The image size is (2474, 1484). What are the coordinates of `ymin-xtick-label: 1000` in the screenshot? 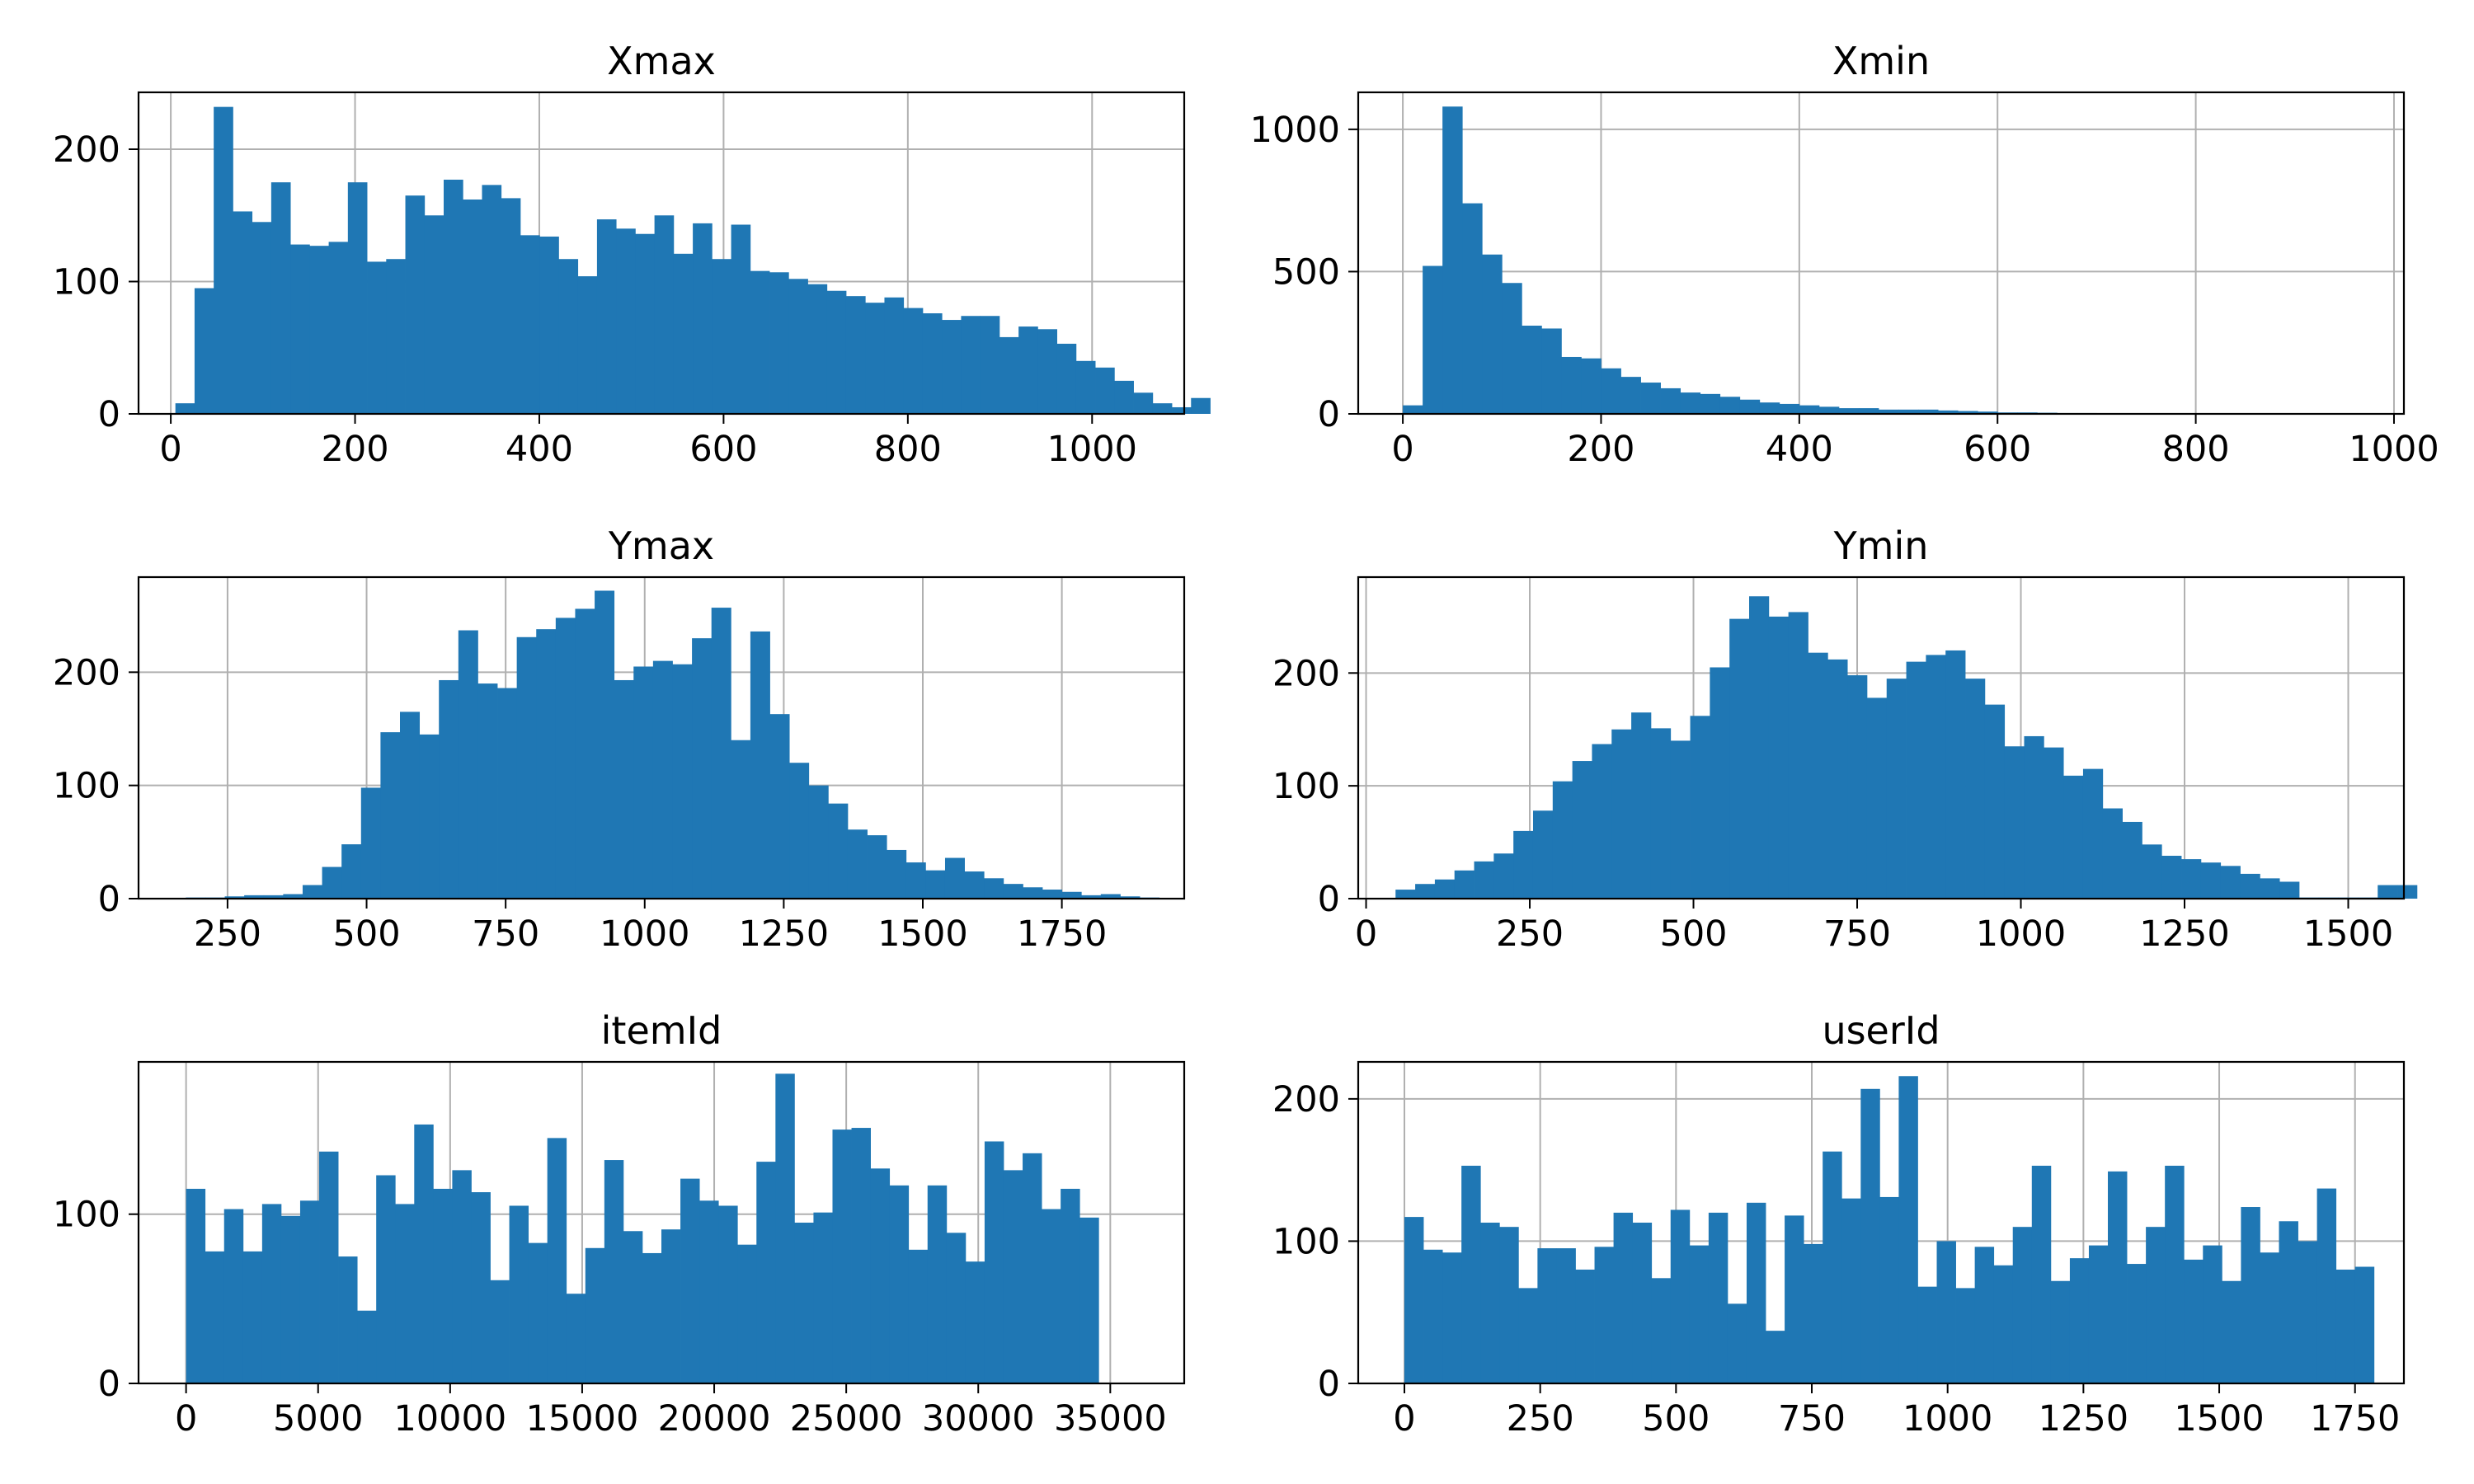 It's located at (2021, 934).